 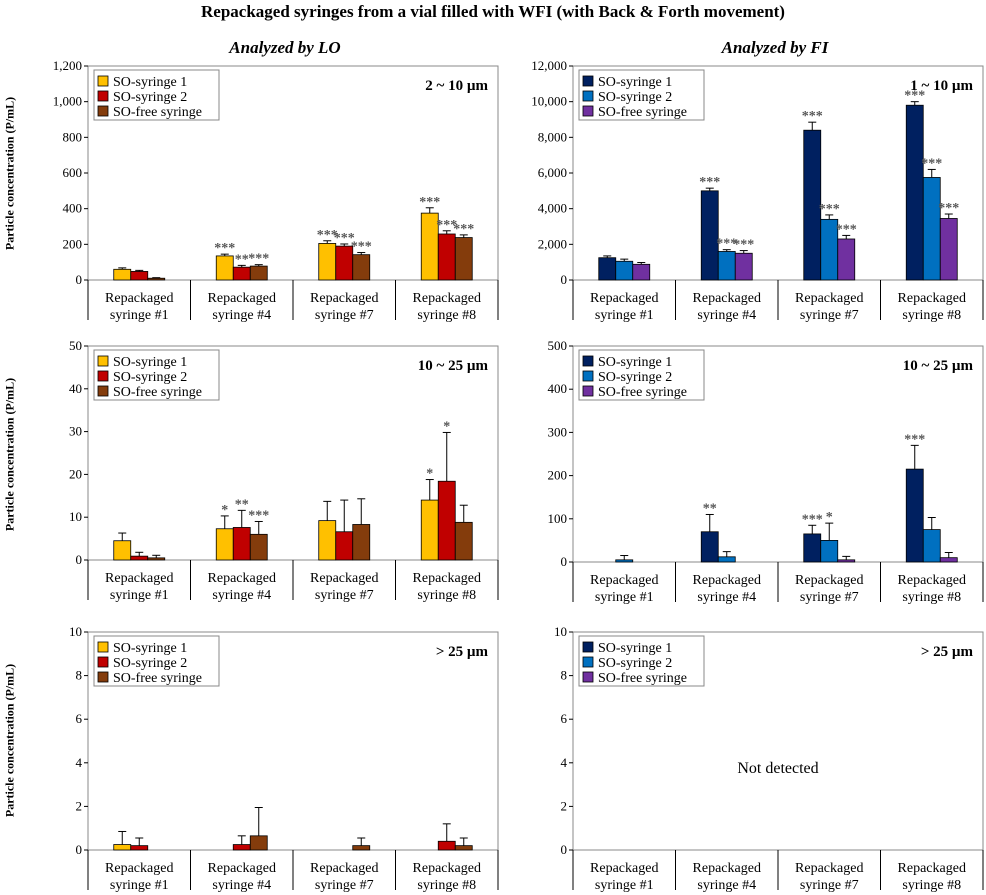 I want to click on lo-2-10-ytick-label: 1,000, so click(x=67, y=101).